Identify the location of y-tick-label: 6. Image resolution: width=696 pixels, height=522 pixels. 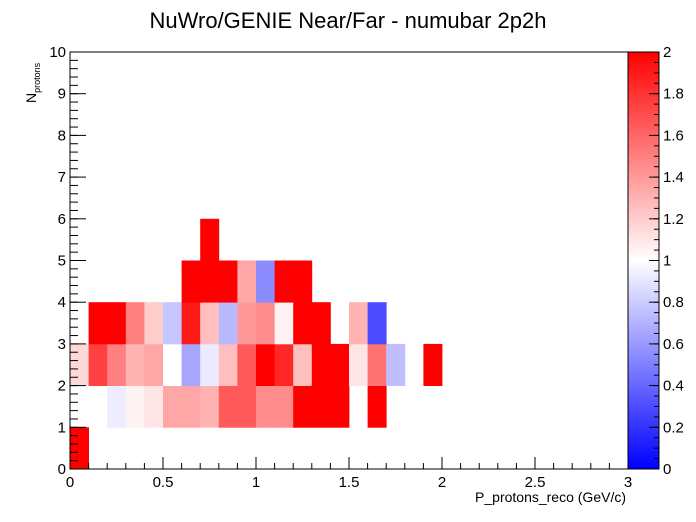
(62, 219).